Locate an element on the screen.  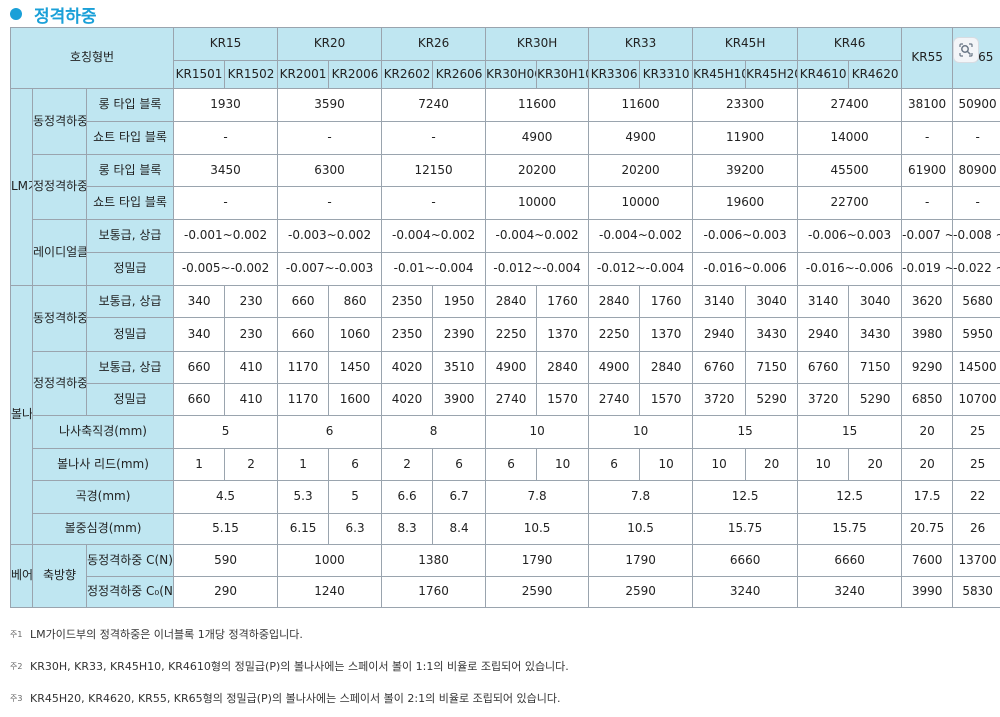
value-cell: 1790 is located at coordinates (537, 560).